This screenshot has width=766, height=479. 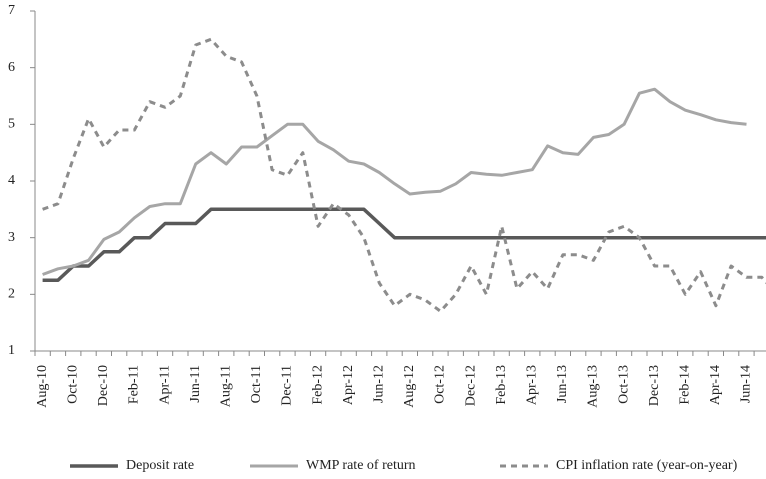 What do you see at coordinates (361, 465) in the screenshot?
I see `legend-label: WMP rate of return` at bounding box center [361, 465].